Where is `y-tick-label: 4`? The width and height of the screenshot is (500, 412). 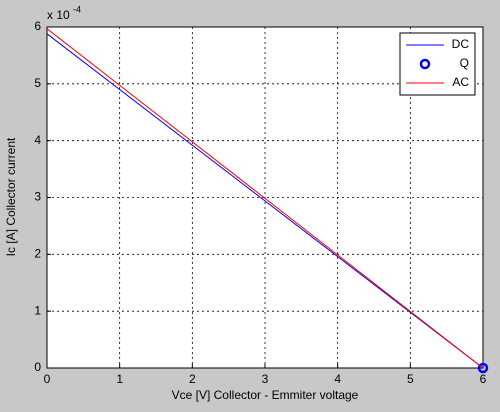 y-tick-label: 4 is located at coordinates (37, 140).